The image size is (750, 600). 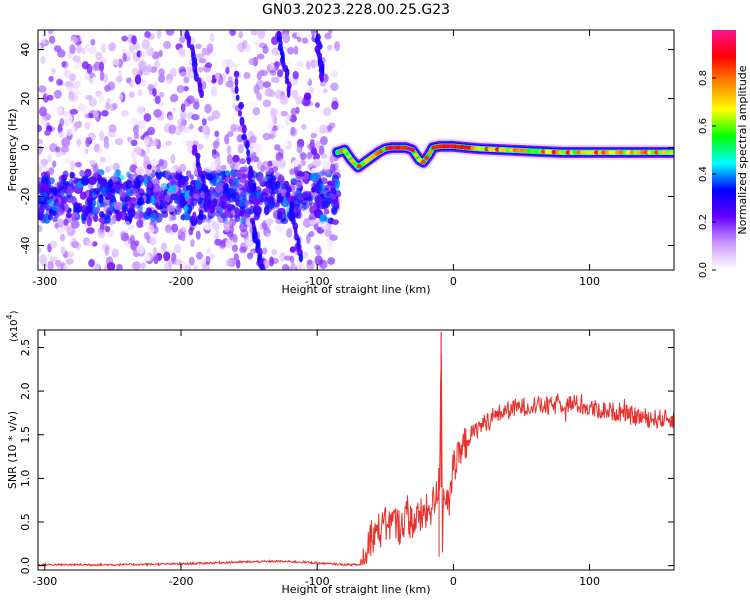 I want to click on y-tick-label: 1.5, so click(x=25, y=435).